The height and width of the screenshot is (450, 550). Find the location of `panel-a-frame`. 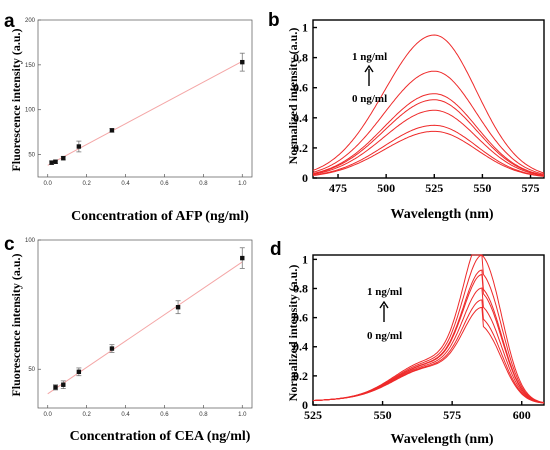

panel-a-frame is located at coordinates (145, 98).